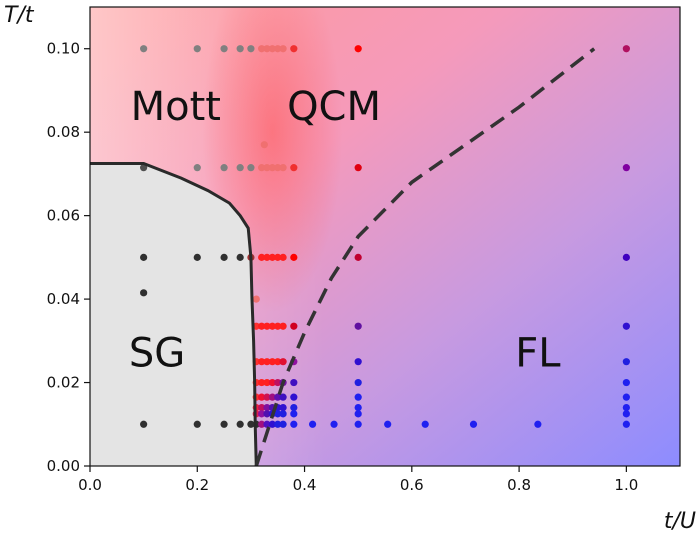  Describe the element at coordinates (63, 49) in the screenshot. I see `y-tick-label: 0.10` at that location.